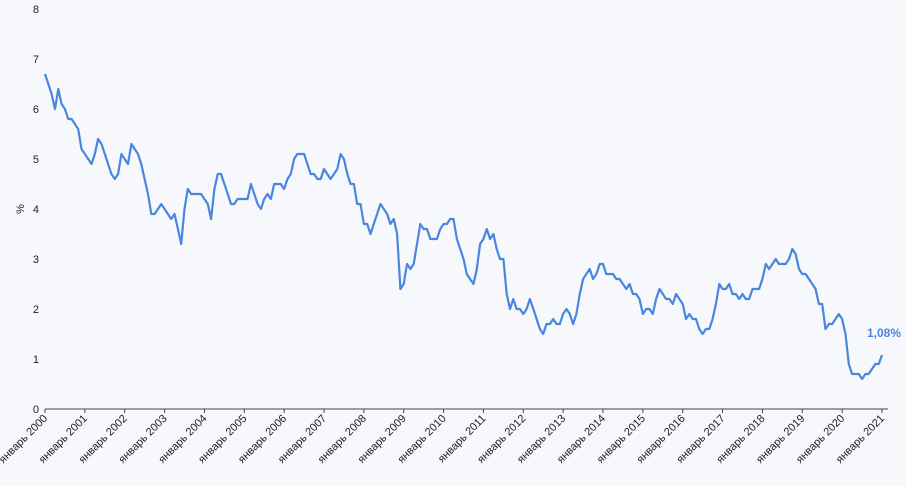 The height and width of the screenshot is (486, 906). Describe the element at coordinates (36, 410) in the screenshot. I see `y-tick-label: 0` at that location.